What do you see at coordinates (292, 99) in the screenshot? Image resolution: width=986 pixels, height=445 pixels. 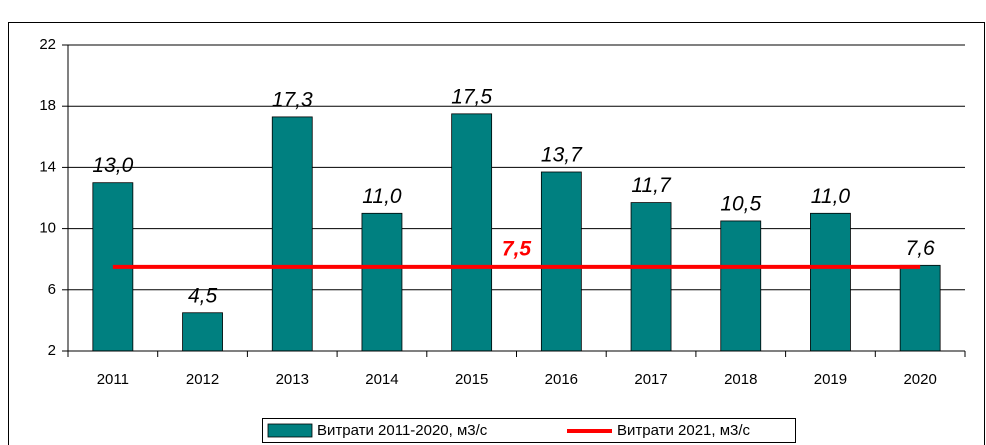 I see `data-label: 17,3` at bounding box center [292, 99].